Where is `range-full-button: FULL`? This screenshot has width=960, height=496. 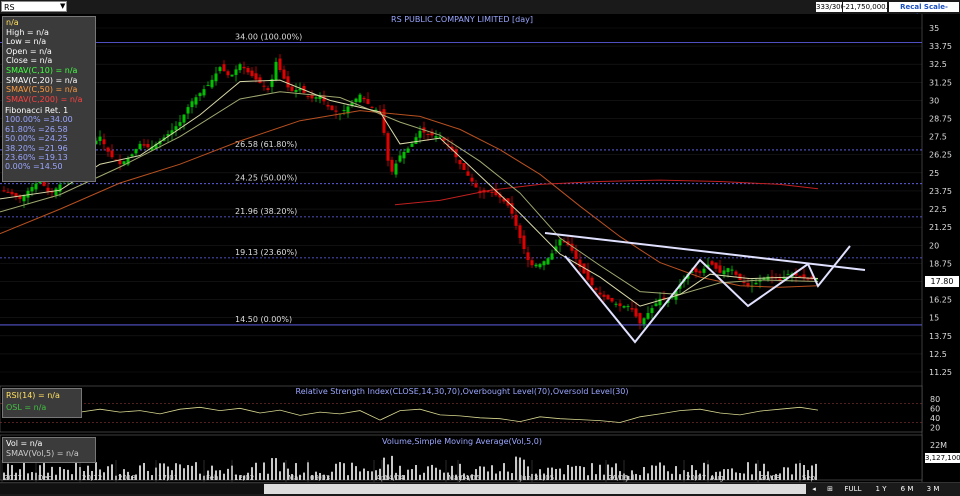
range-full-button: FULL is located at coordinates (853, 489).